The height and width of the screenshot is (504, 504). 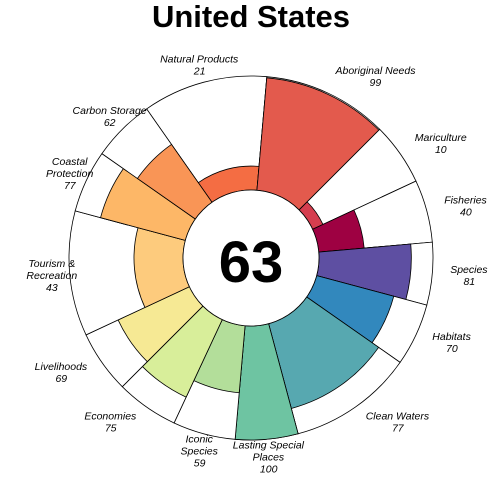 I want to click on petal-label-line: Places, so click(x=269, y=458).